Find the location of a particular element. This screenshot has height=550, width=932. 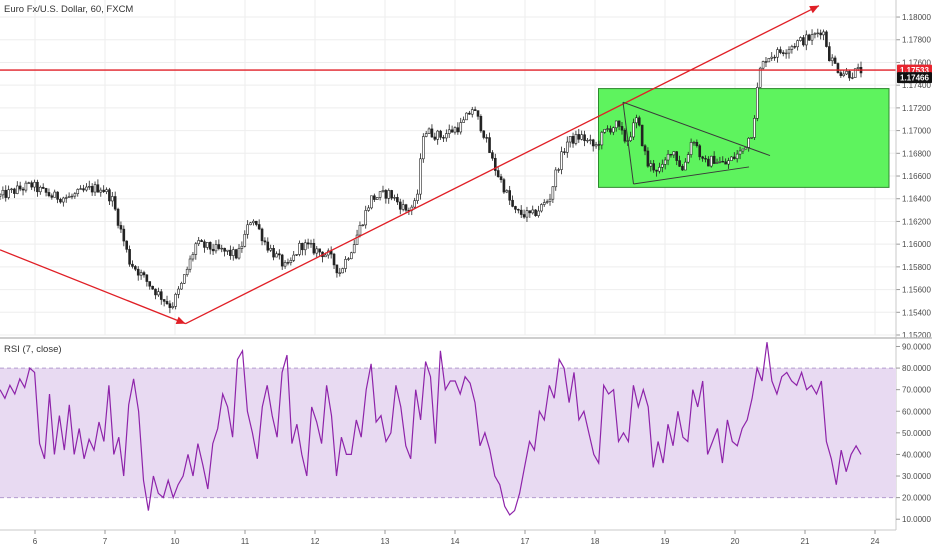

price-tick-label: 1.16400 is located at coordinates (916, 199).